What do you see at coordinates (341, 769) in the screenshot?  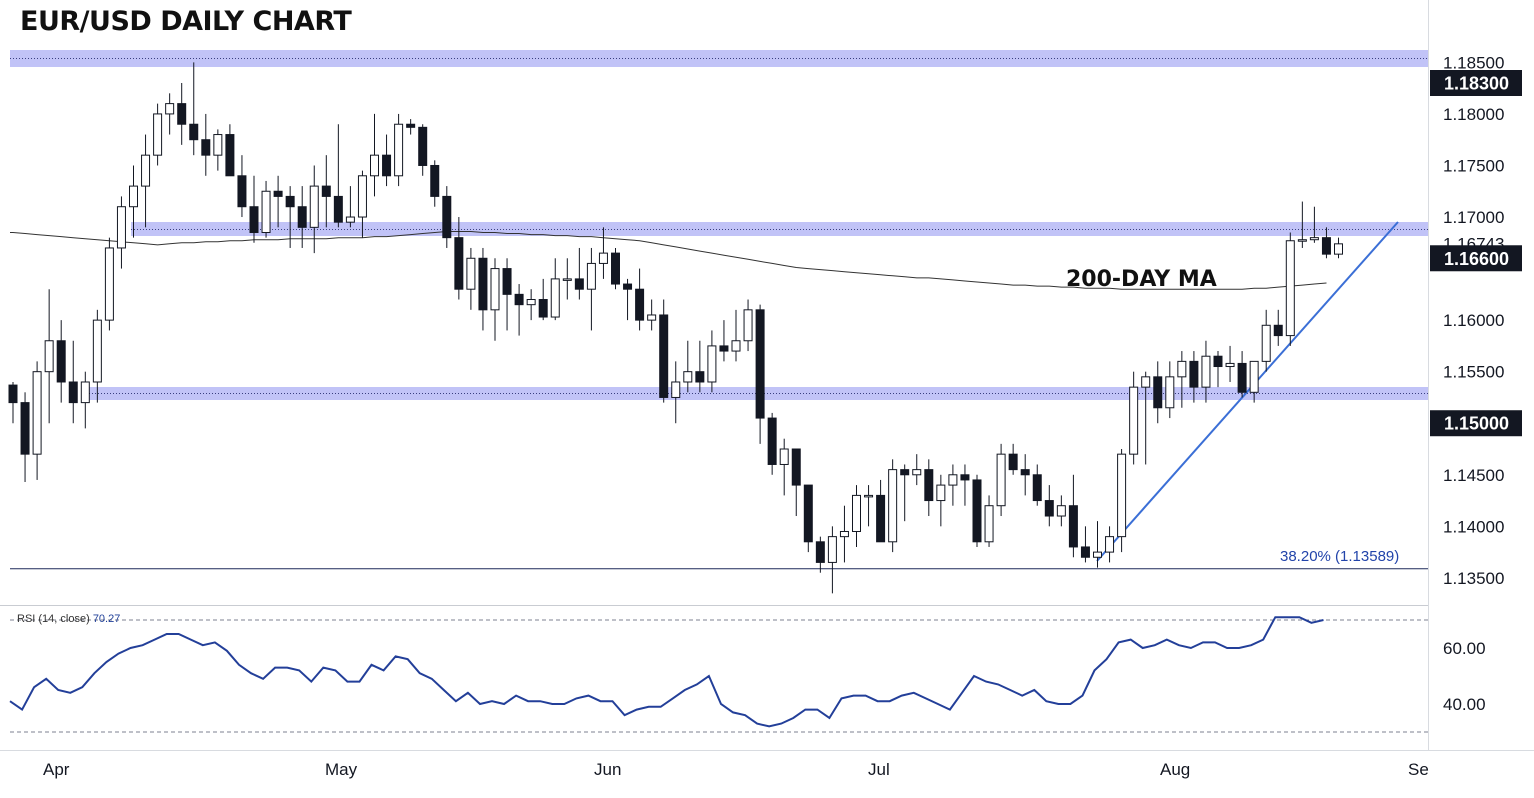 I see `time-tick-label: May` at bounding box center [341, 769].